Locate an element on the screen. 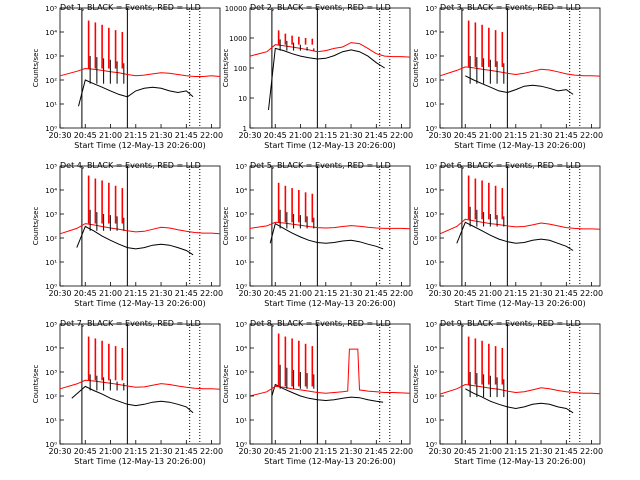  panel-title: Det 2, BLACK = Events, RED = LLD is located at coordinates (320, 7).